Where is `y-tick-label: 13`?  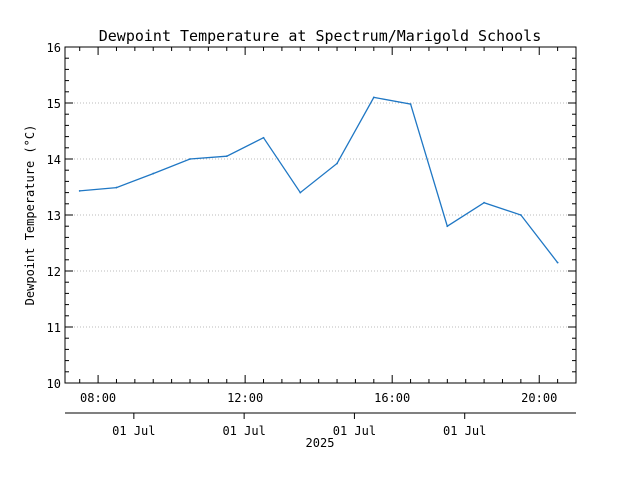 y-tick-label: 13 is located at coordinates (54, 216).